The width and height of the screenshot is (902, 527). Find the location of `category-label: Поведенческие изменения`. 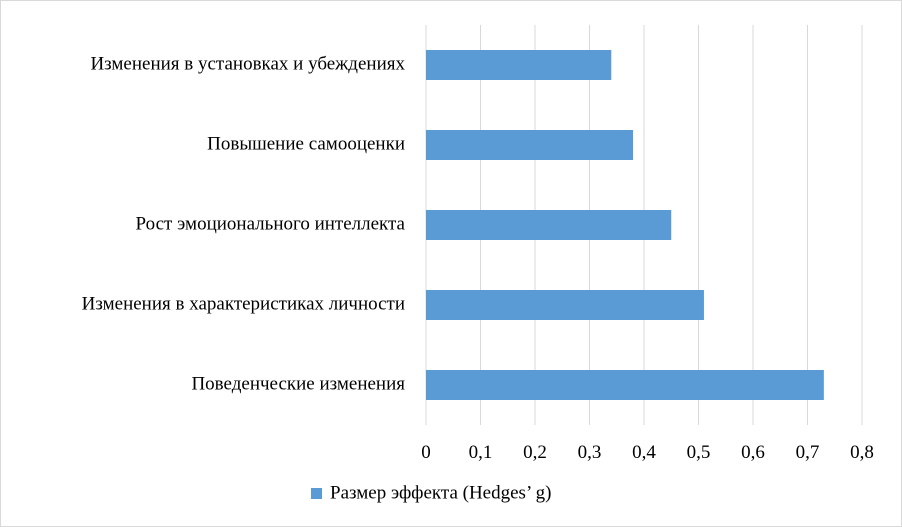

category-label: Поведенческие изменения is located at coordinates (298, 383).